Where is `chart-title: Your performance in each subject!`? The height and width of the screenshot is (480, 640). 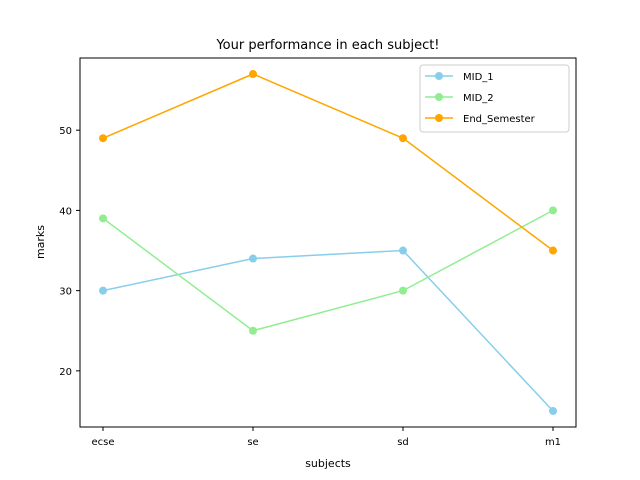
chart-title: Your performance in each subject! is located at coordinates (327, 45).